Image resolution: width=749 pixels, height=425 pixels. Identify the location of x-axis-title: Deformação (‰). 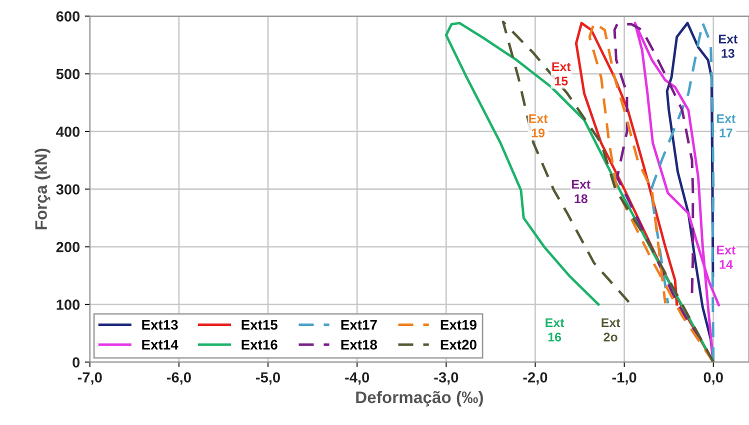
(419, 398).